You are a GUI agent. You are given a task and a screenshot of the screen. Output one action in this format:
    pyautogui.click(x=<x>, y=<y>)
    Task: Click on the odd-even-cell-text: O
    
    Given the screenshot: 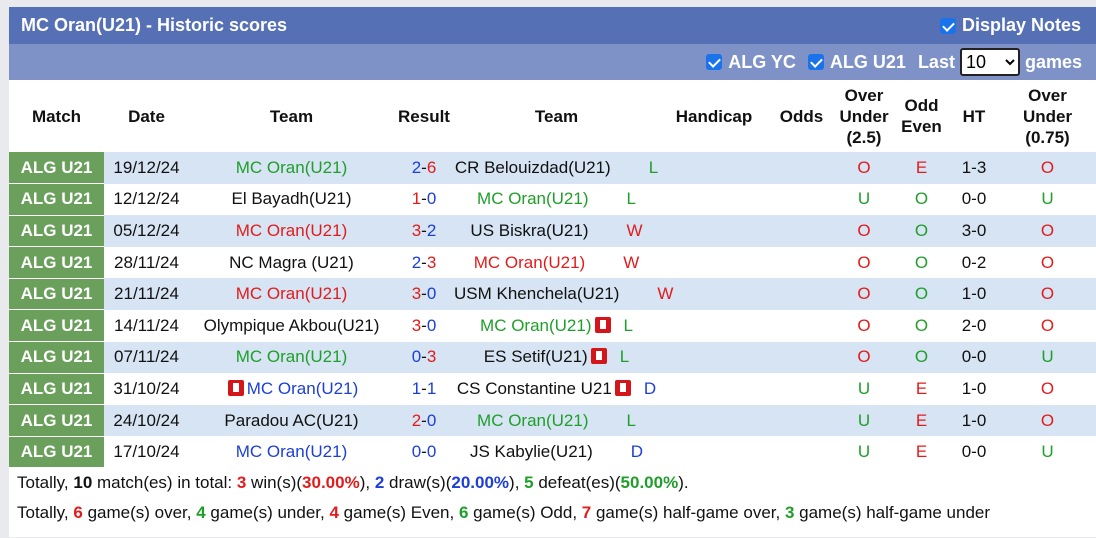 What is the action you would take?
    pyautogui.click(x=921, y=294)
    